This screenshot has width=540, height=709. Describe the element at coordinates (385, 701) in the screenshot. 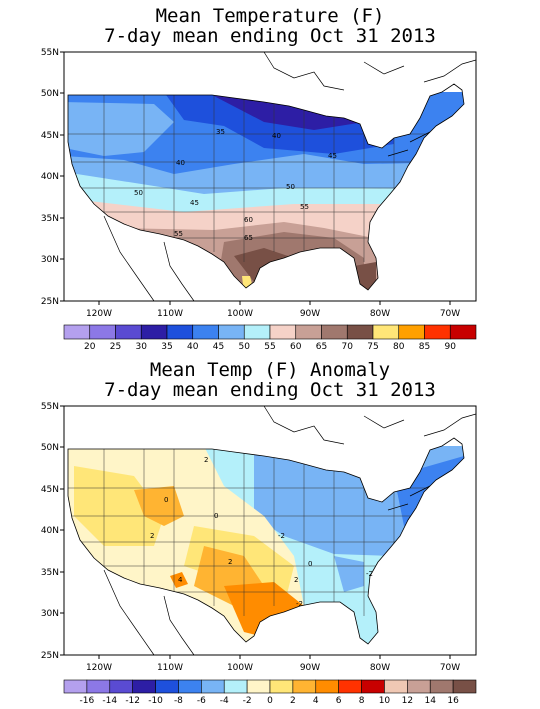

I see `colorbar-label: 10` at that location.